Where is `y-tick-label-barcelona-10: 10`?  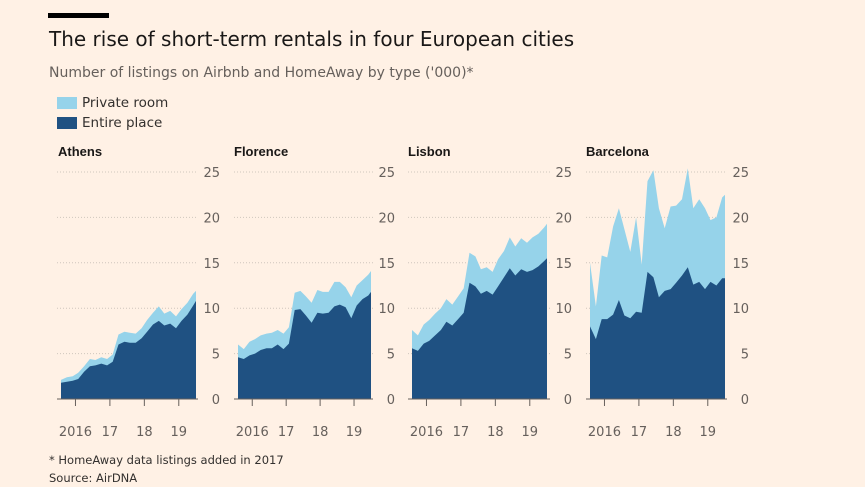 y-tick-label-barcelona-10: 10 is located at coordinates (740, 309).